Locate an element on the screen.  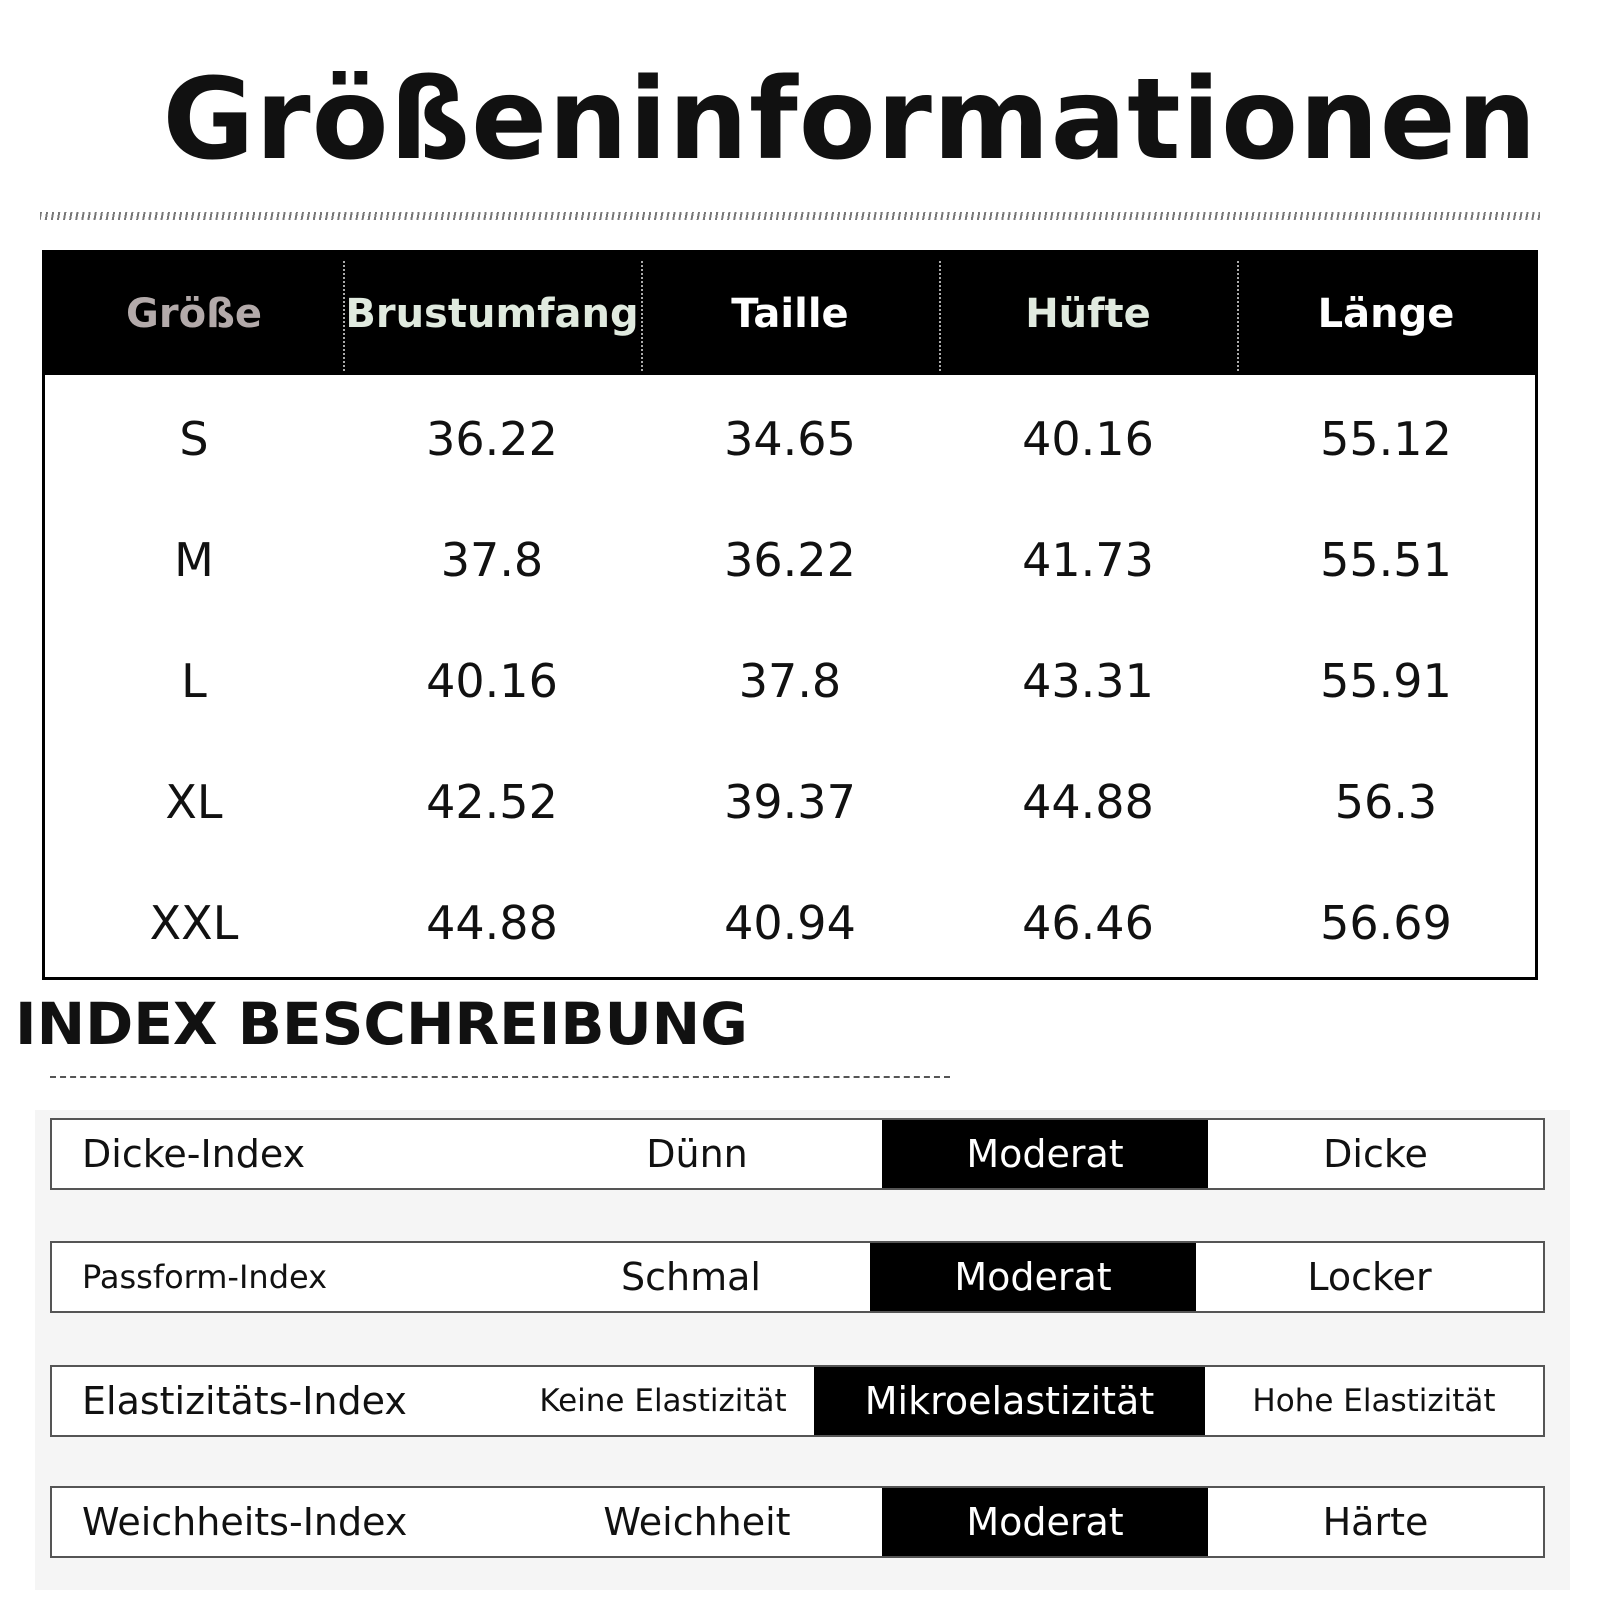
size-label: L is located at coordinates (194, 680).